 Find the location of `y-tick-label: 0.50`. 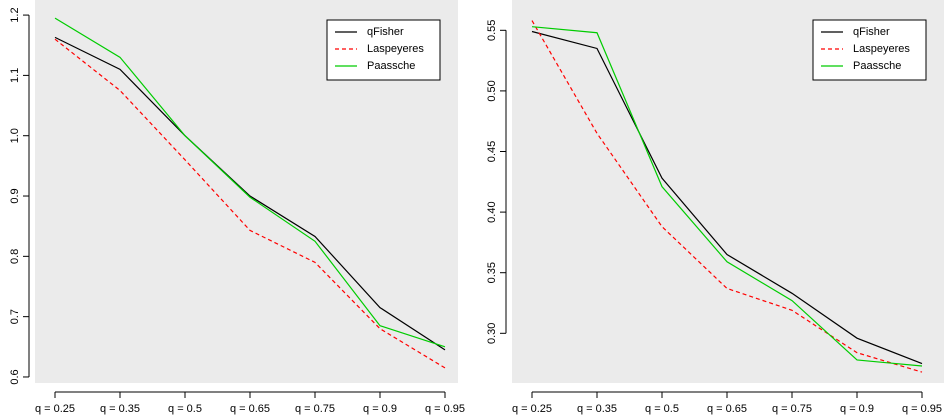

y-tick-label: 0.50 is located at coordinates (492, 90).